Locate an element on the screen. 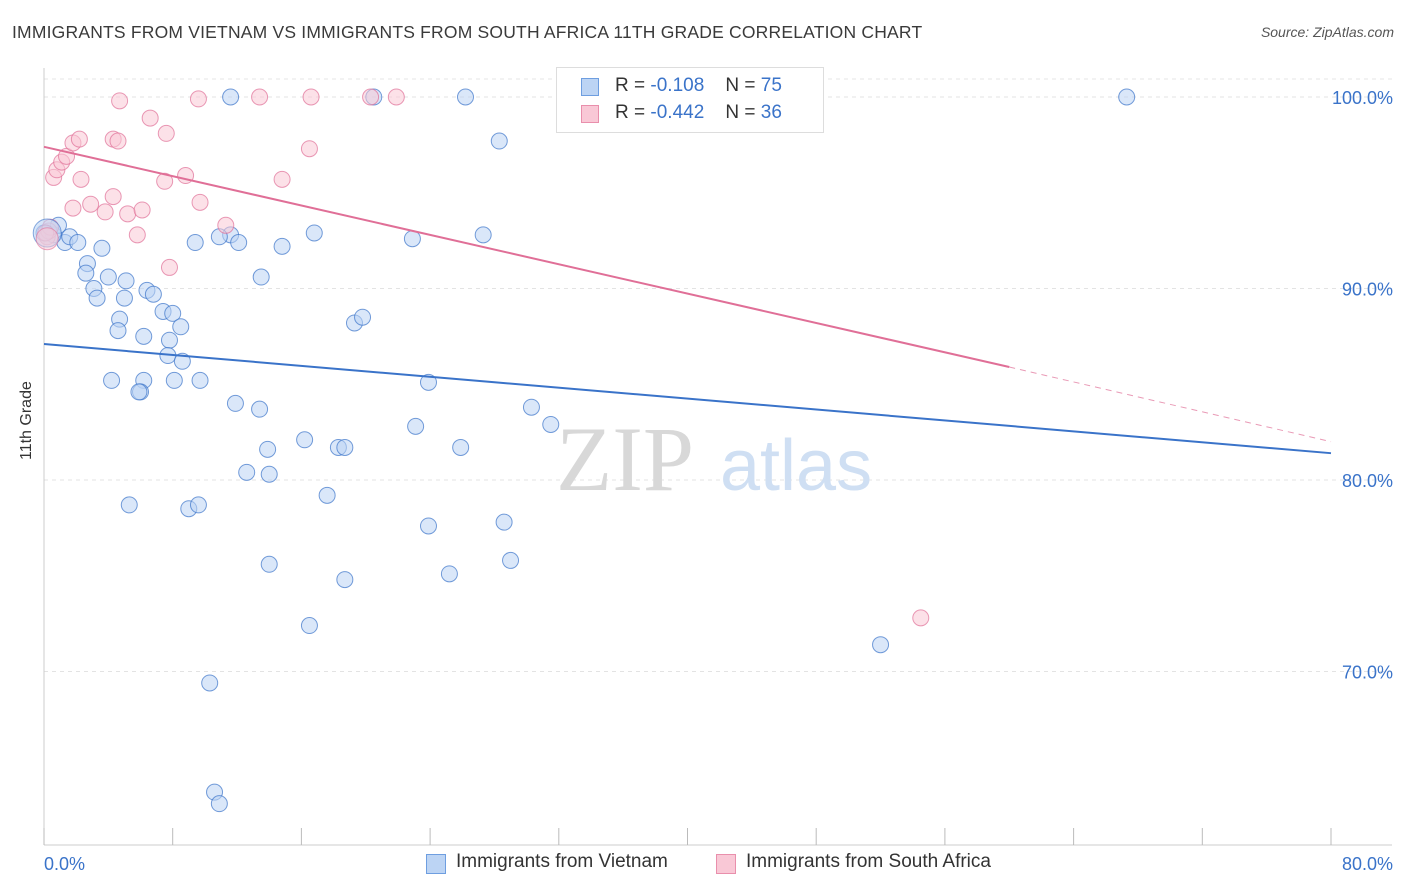  legend-n-value-south-africa: 36 is located at coordinates (771, 112).